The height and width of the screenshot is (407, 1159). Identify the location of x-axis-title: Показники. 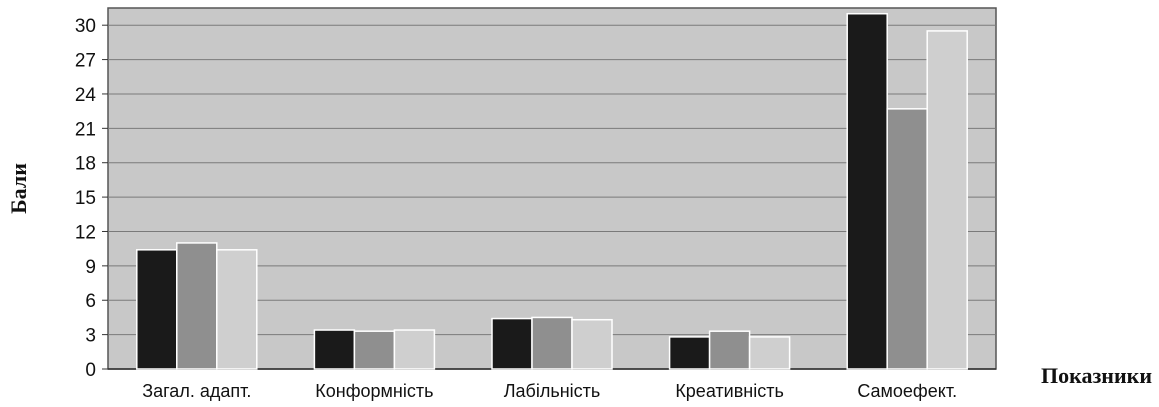
(1096, 375).